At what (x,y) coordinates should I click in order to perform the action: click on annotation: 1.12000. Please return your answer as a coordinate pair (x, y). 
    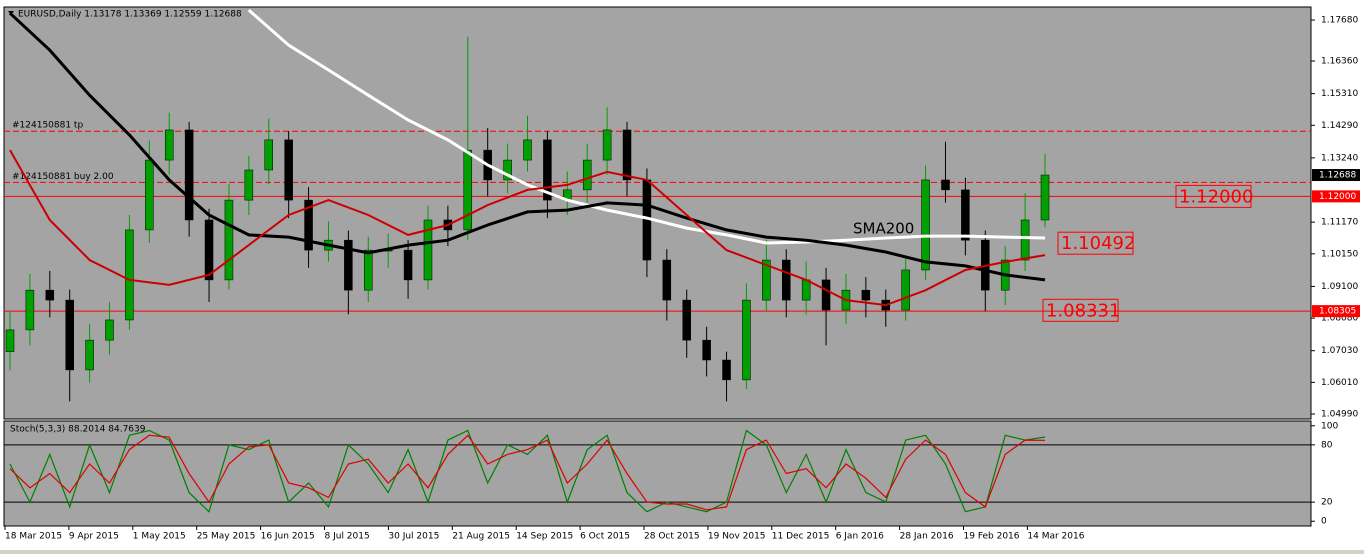
    Looking at the image, I should click on (1216, 196).